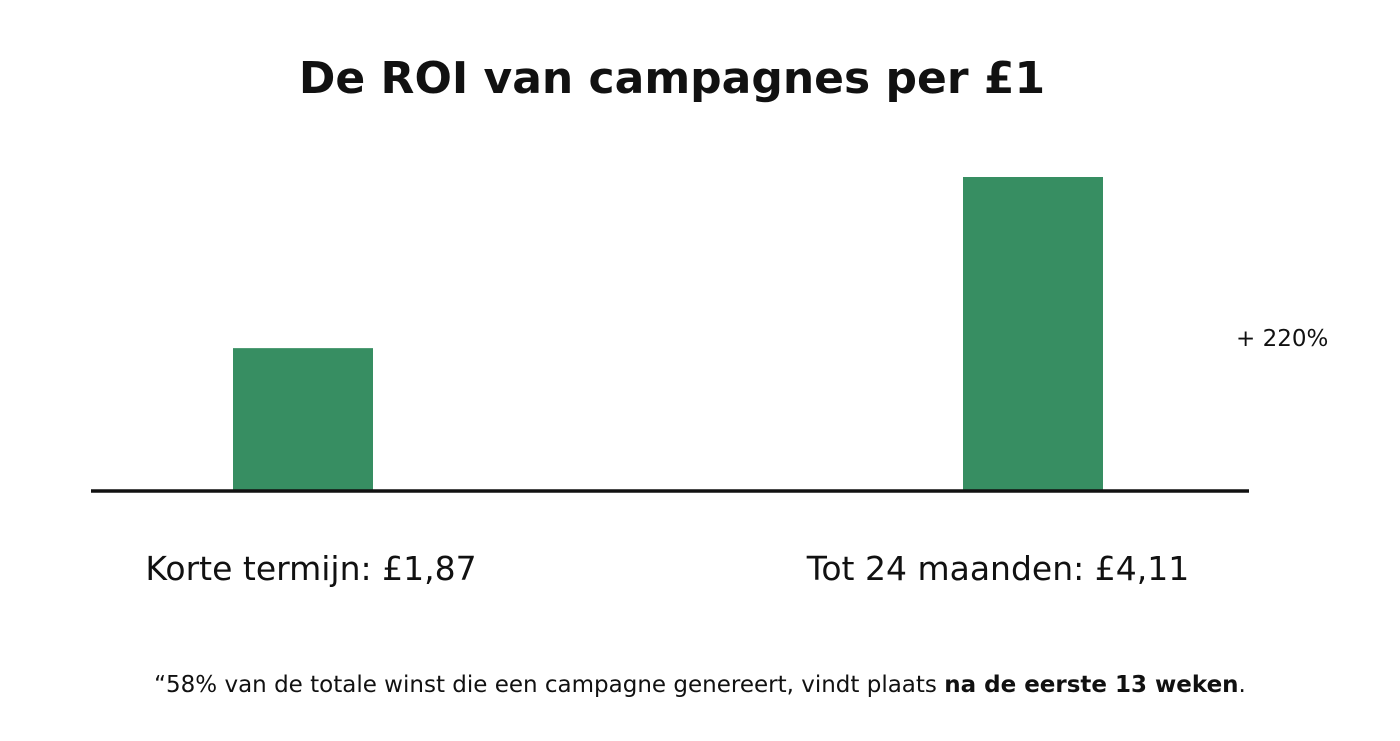 This screenshot has width=1400, height=741. I want to click on growth-annotation: + 220%, so click(1282, 339).